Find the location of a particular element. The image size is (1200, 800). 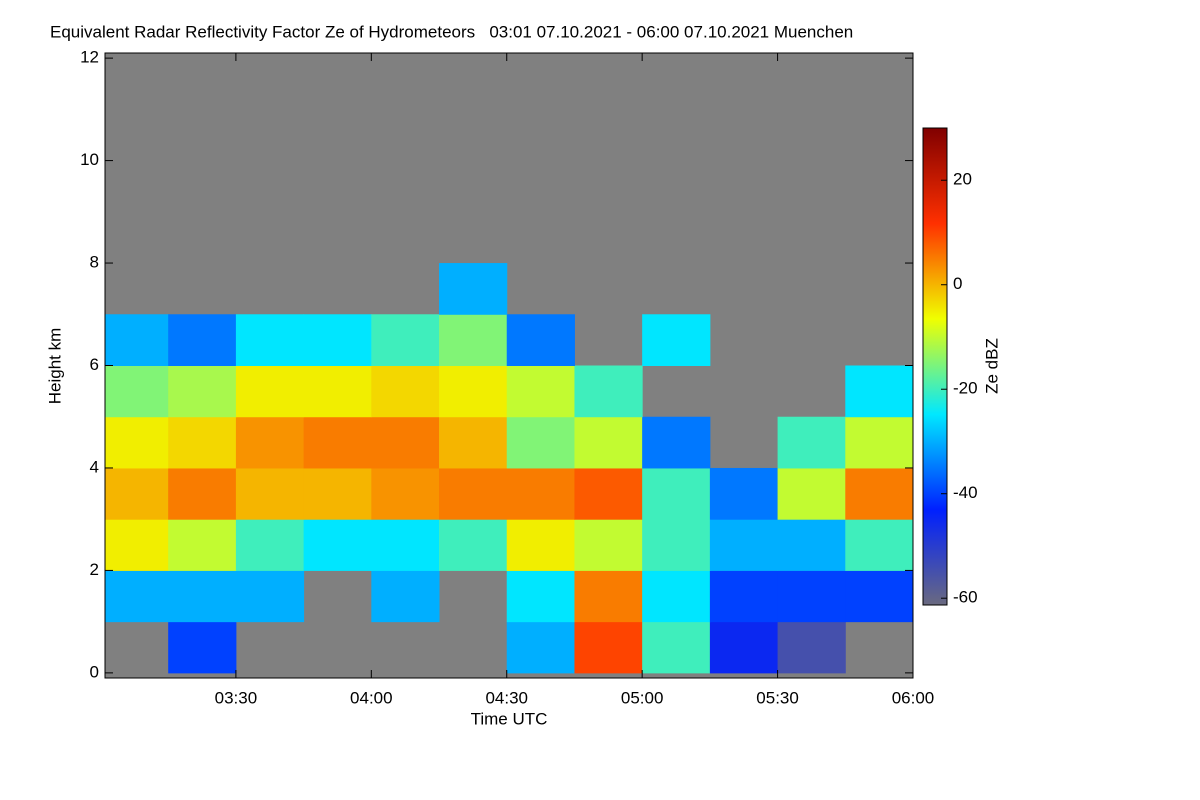

y-tick-label: 10 is located at coordinates (89, 159).